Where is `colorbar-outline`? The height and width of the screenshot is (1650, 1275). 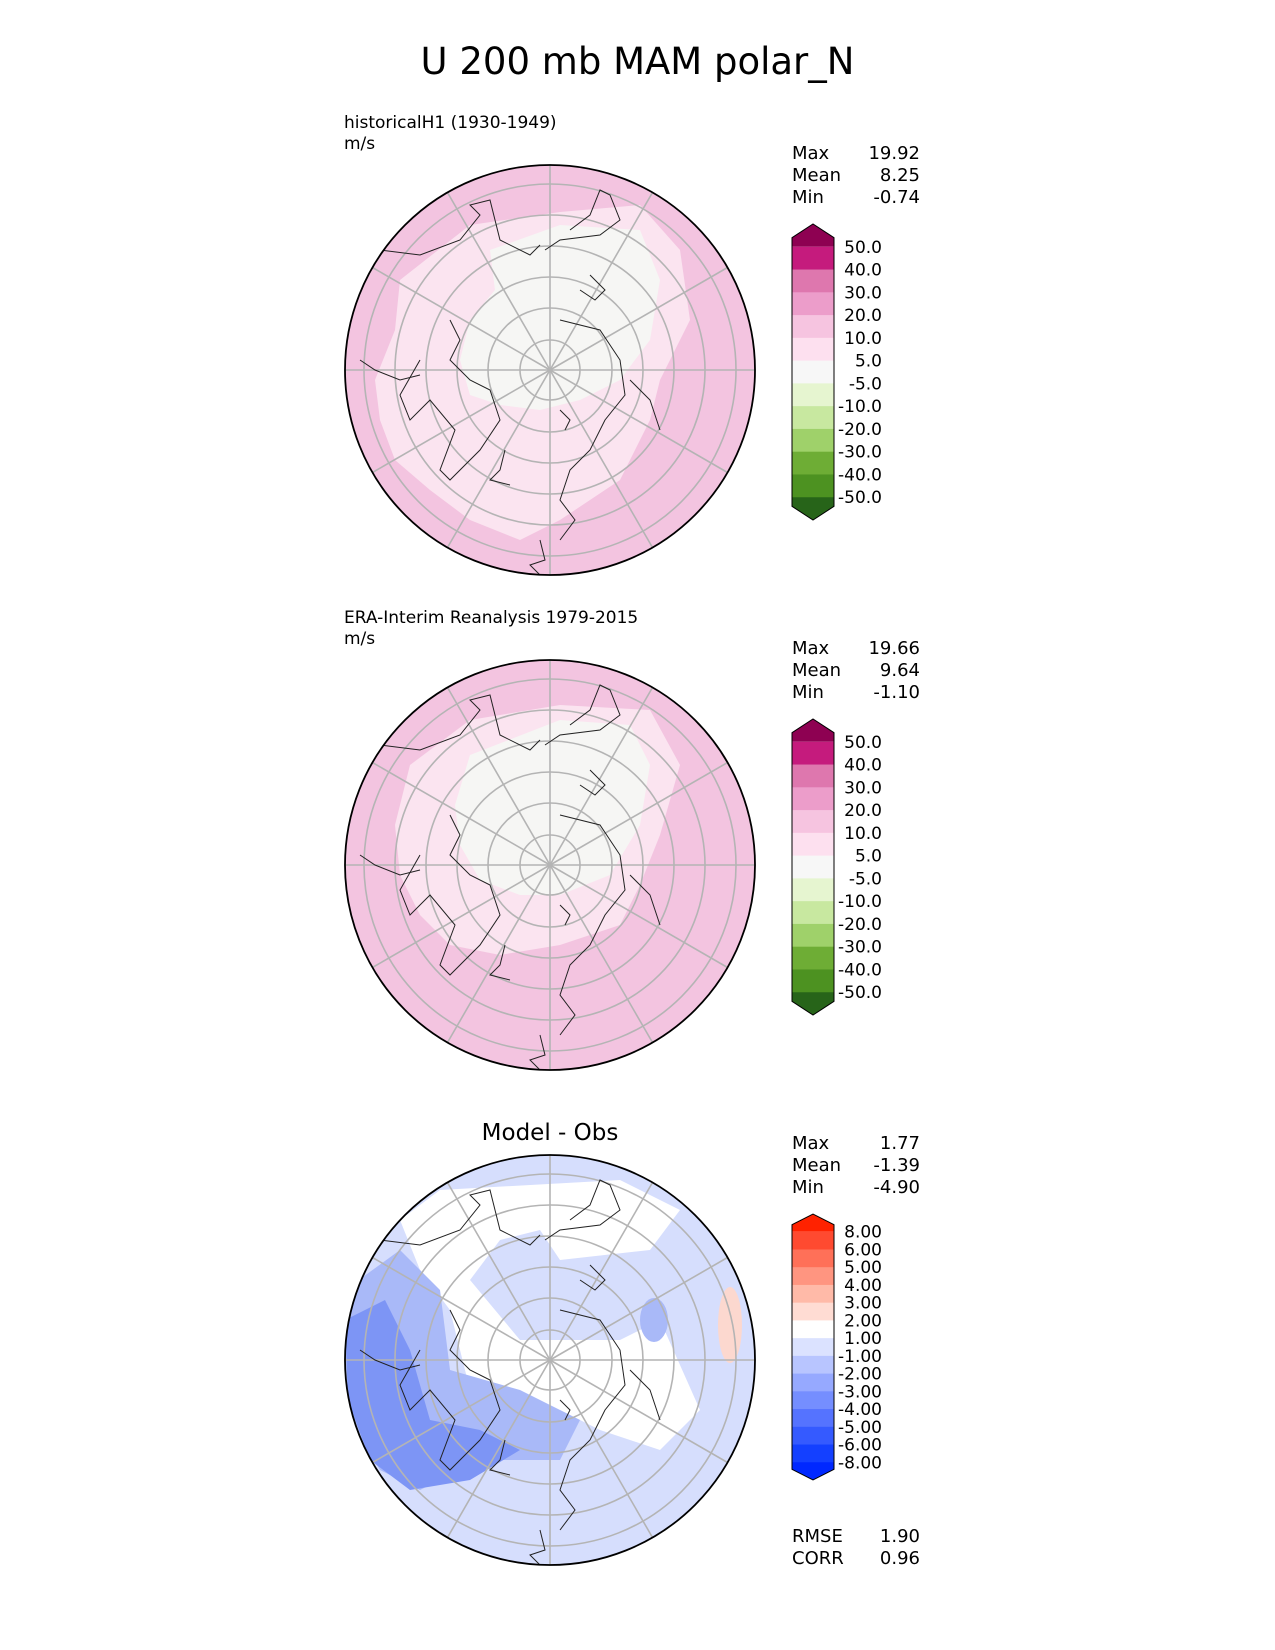
colorbar-outline is located at coordinates (813, 867).